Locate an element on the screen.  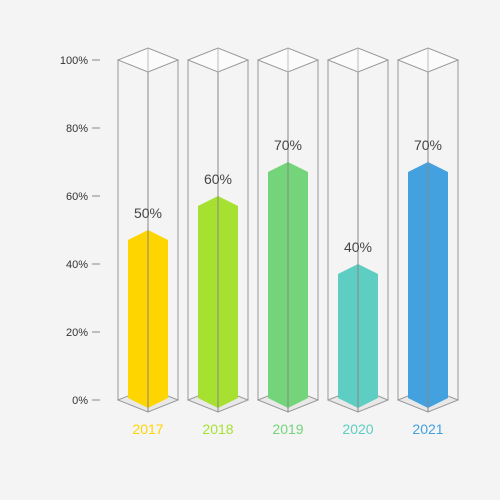
data-label: 50% is located at coordinates (148, 213).